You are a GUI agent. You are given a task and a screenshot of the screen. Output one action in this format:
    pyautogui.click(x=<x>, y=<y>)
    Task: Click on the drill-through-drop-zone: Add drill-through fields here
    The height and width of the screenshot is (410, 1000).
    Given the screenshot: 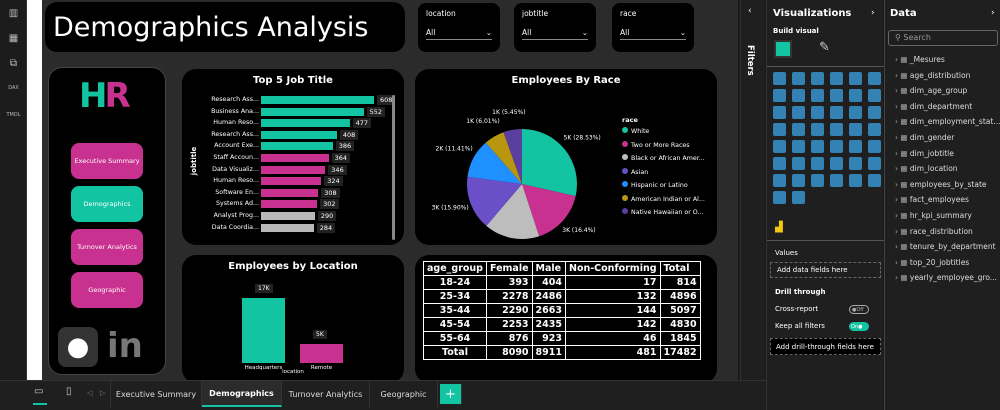 What is the action you would take?
    pyautogui.click(x=825, y=346)
    